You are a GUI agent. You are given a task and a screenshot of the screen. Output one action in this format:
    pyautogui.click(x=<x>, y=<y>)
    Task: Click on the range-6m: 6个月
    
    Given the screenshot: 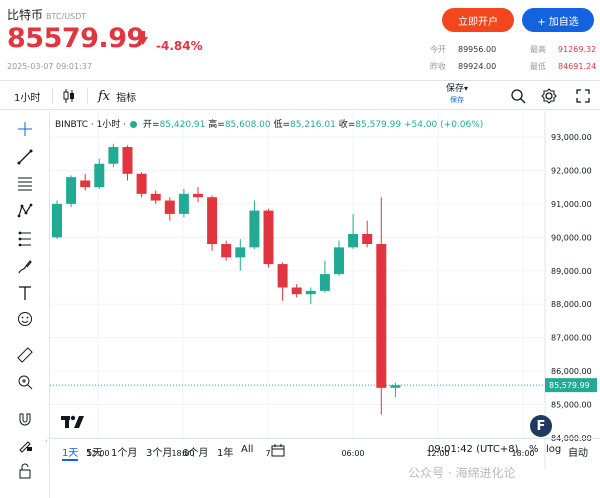 What is the action you would take?
    pyautogui.click(x=195, y=453)
    